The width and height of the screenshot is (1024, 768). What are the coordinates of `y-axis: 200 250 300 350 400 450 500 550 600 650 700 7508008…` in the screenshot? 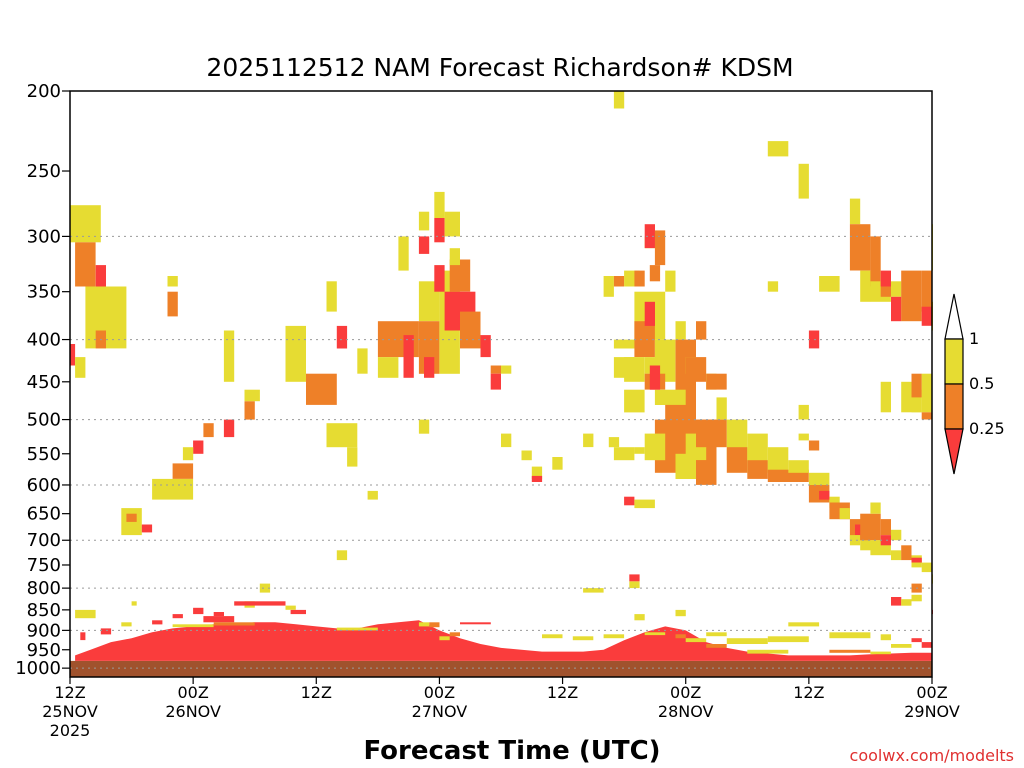 It's located at (42, 380).